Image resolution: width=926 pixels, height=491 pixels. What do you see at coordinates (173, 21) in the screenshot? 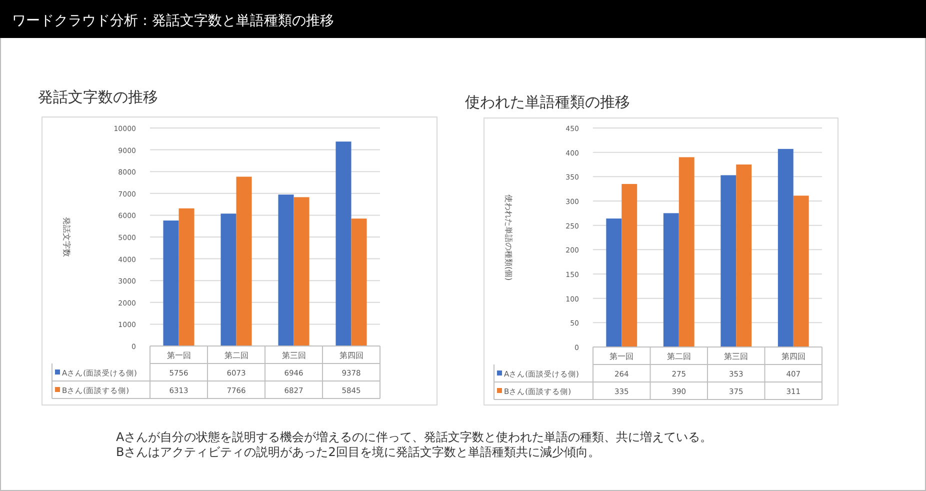
I see `text: ワードクラウド分析：発話文字数と単語種類の推移` at bounding box center [173, 21].